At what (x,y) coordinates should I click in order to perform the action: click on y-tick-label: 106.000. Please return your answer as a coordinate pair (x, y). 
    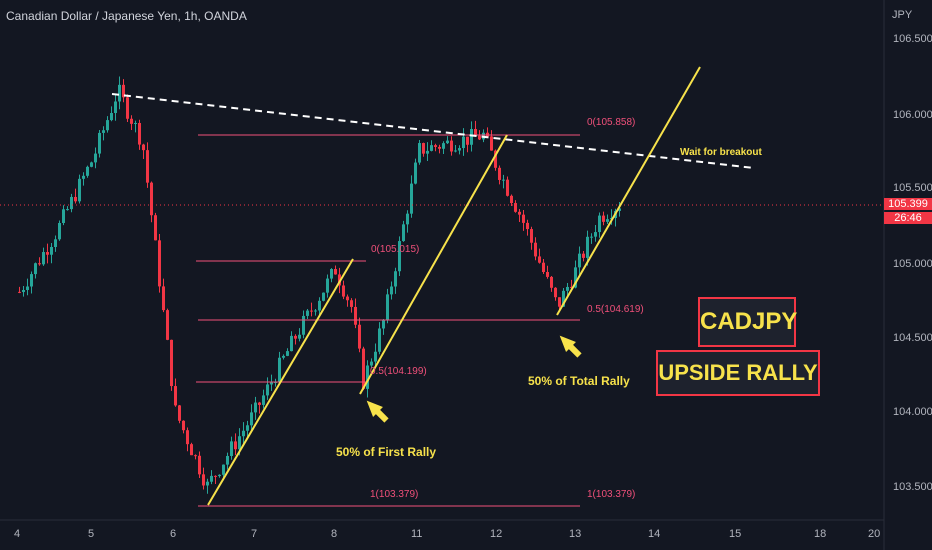
    Looking at the image, I should click on (912, 115).